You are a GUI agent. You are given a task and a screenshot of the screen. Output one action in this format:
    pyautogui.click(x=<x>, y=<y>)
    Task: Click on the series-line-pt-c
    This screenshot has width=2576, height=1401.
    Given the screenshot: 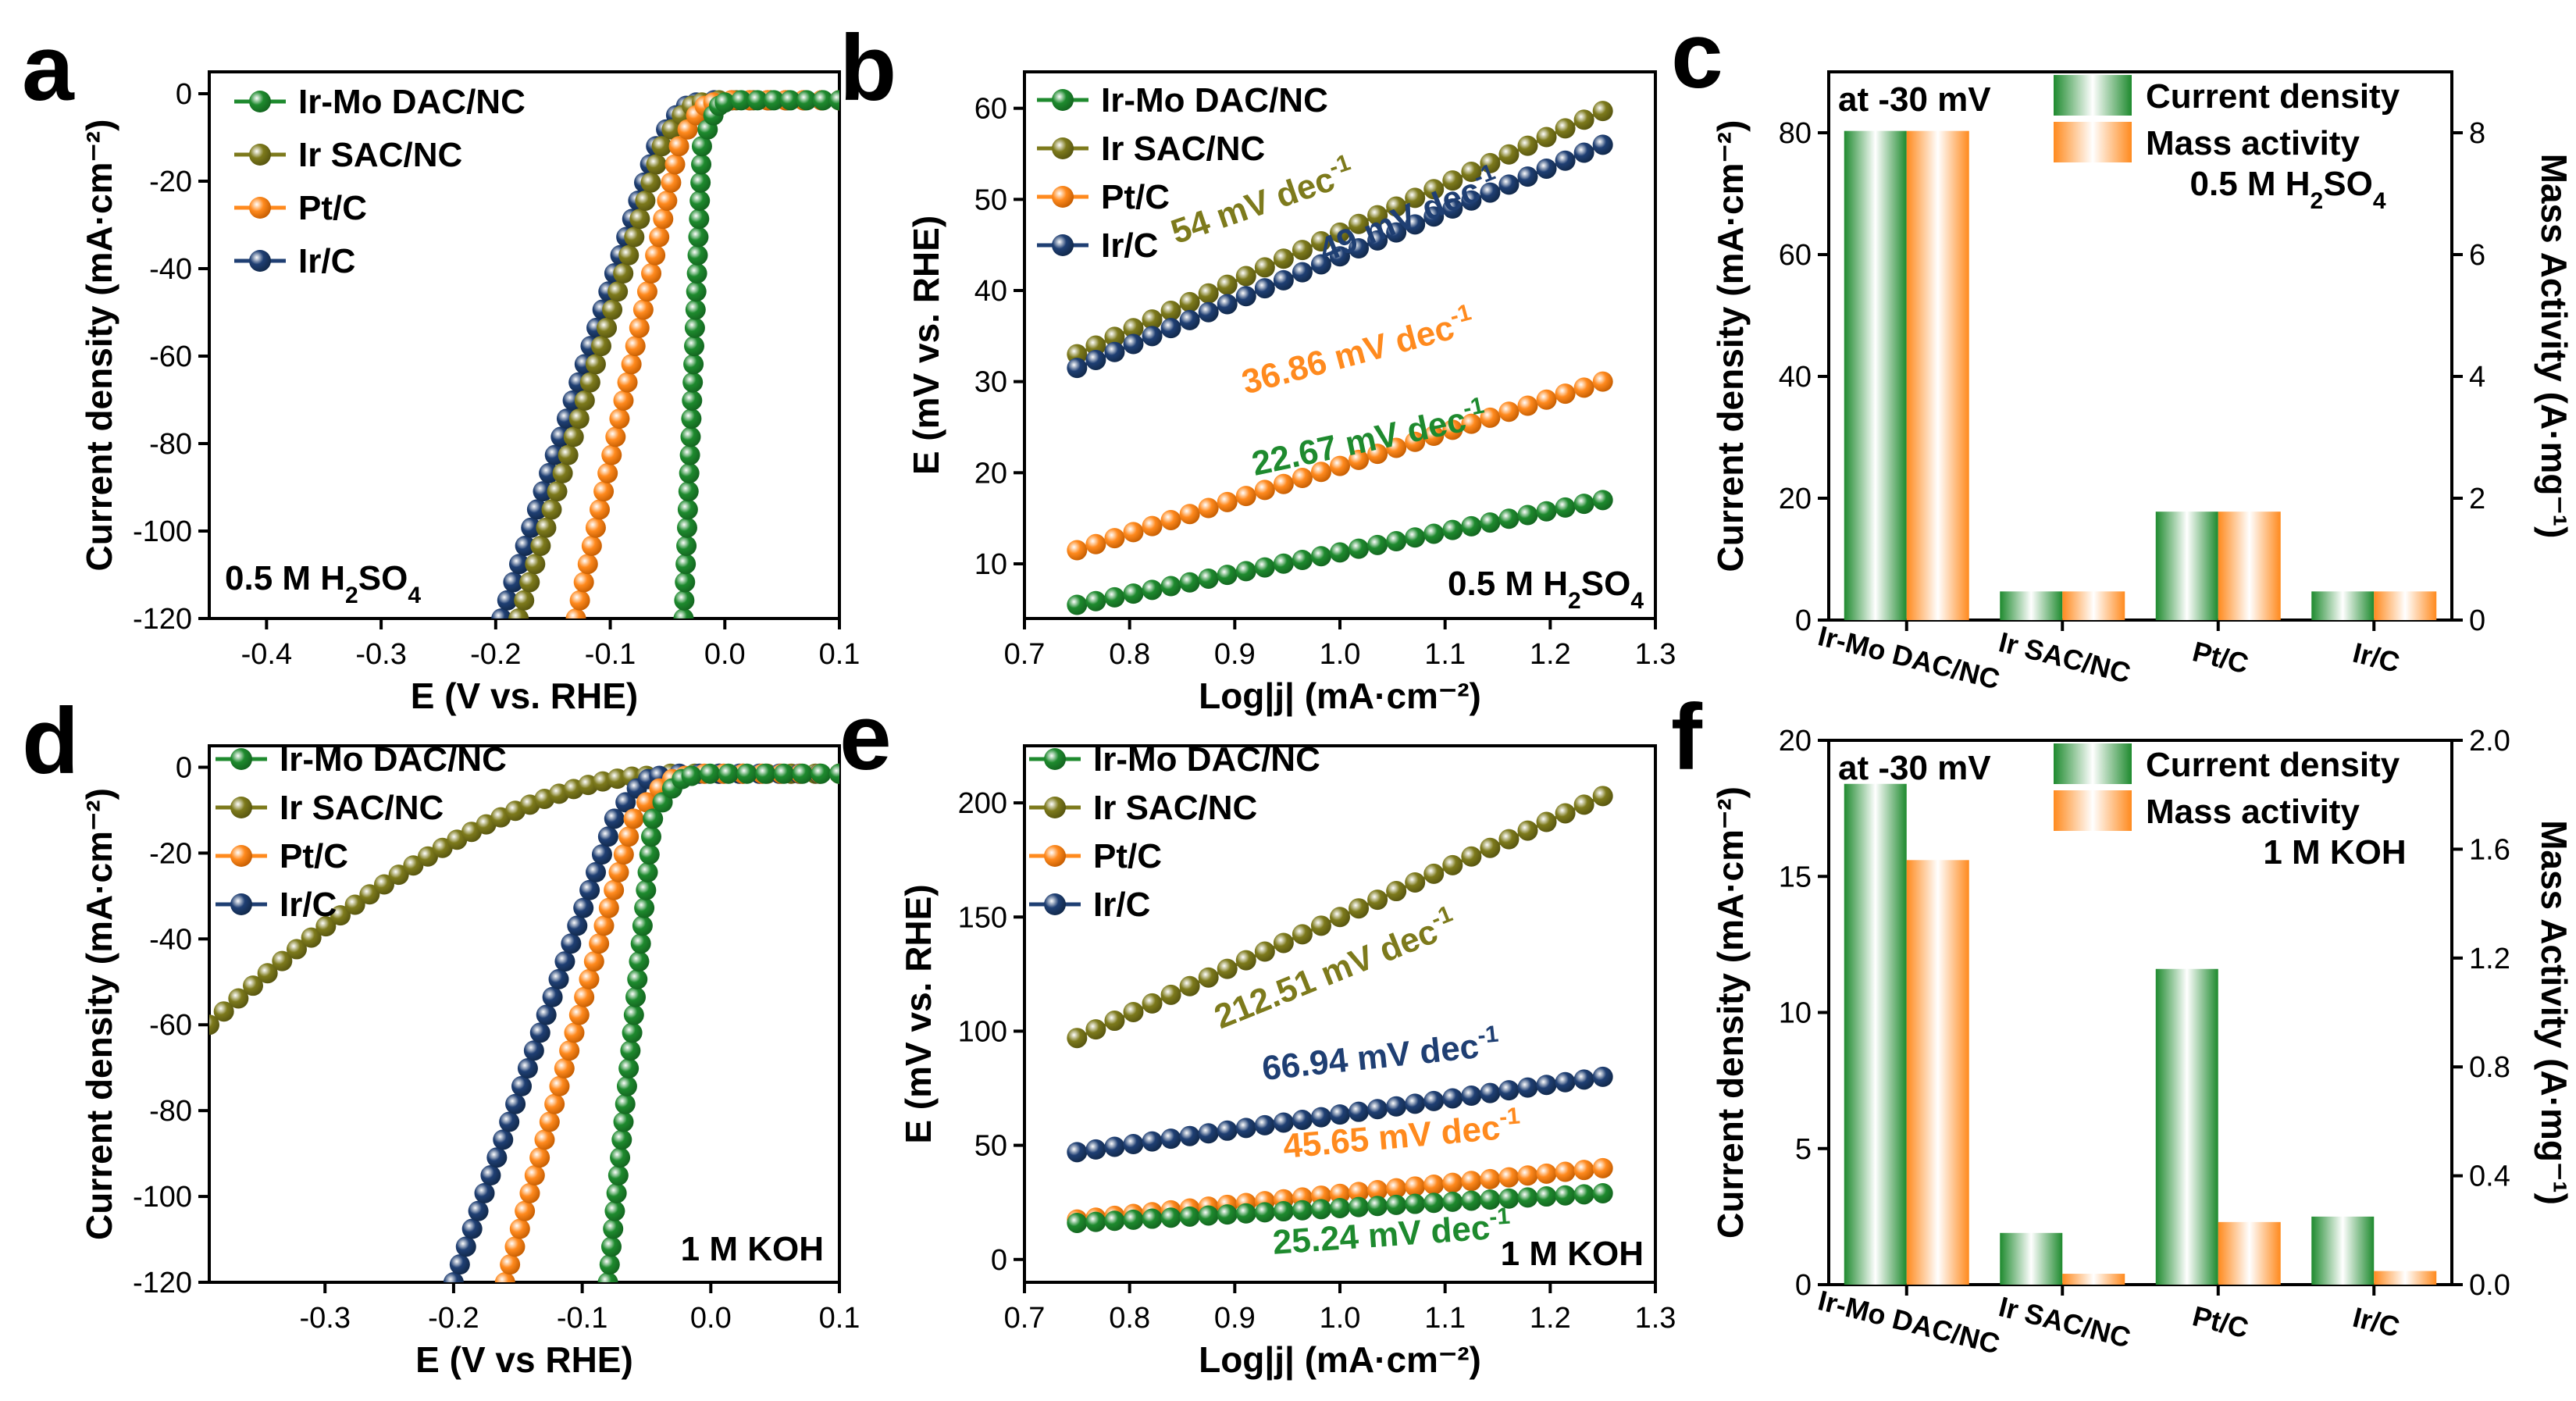 What is the action you would take?
    pyautogui.click(x=671, y=1027)
    